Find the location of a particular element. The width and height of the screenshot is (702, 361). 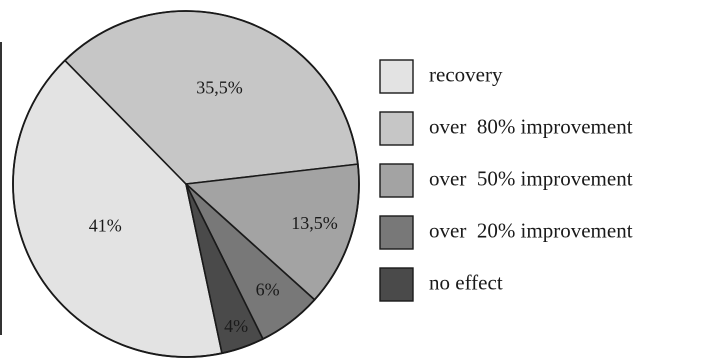

slice-data-label-5: 4% is located at coordinates (236, 326).